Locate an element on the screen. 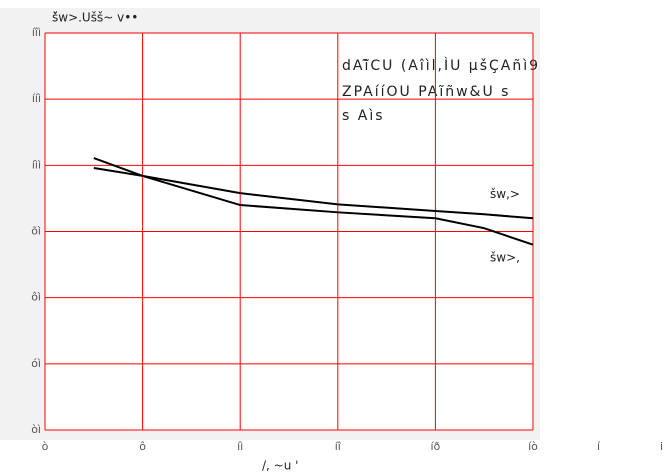 This screenshot has width=666, height=476. y-tick-label: õì is located at coordinates (36, 231).